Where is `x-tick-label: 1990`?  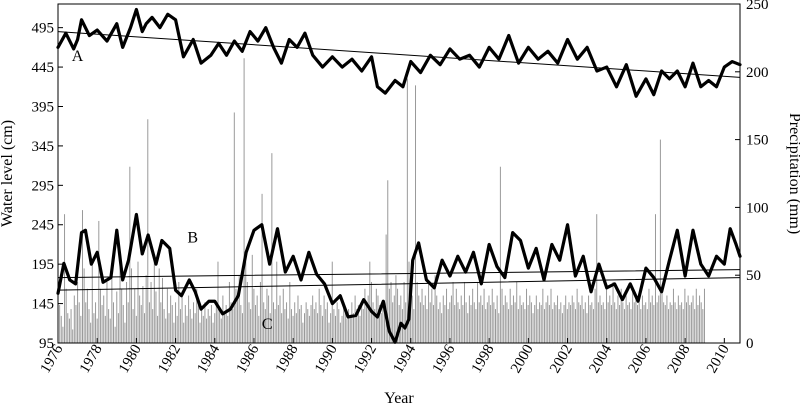
x-tick-label: 1990 is located at coordinates (326, 359).